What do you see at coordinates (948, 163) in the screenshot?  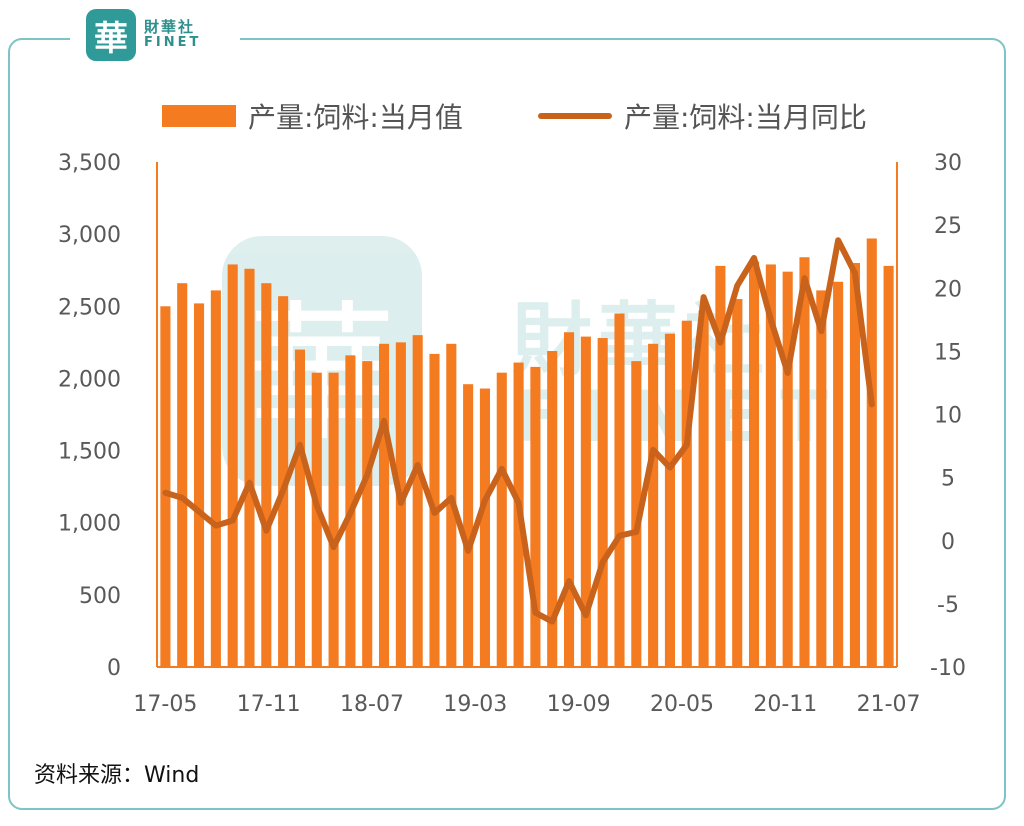 I see `y-right-tick-label: 30` at bounding box center [948, 163].